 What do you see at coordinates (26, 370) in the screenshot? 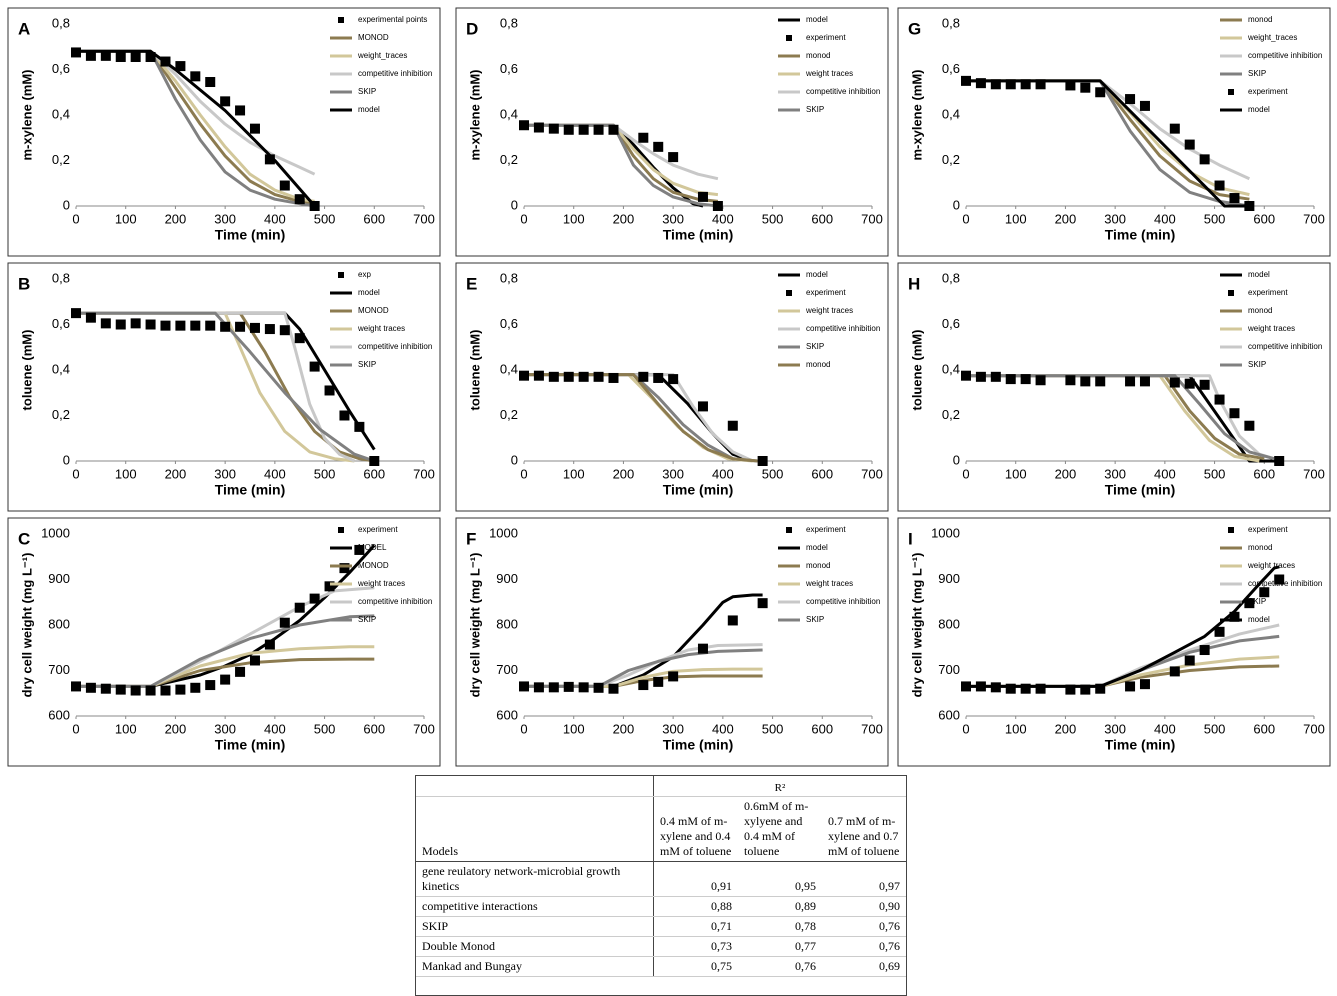
I see `y-axis-label: toluene (mM)` at bounding box center [26, 370].